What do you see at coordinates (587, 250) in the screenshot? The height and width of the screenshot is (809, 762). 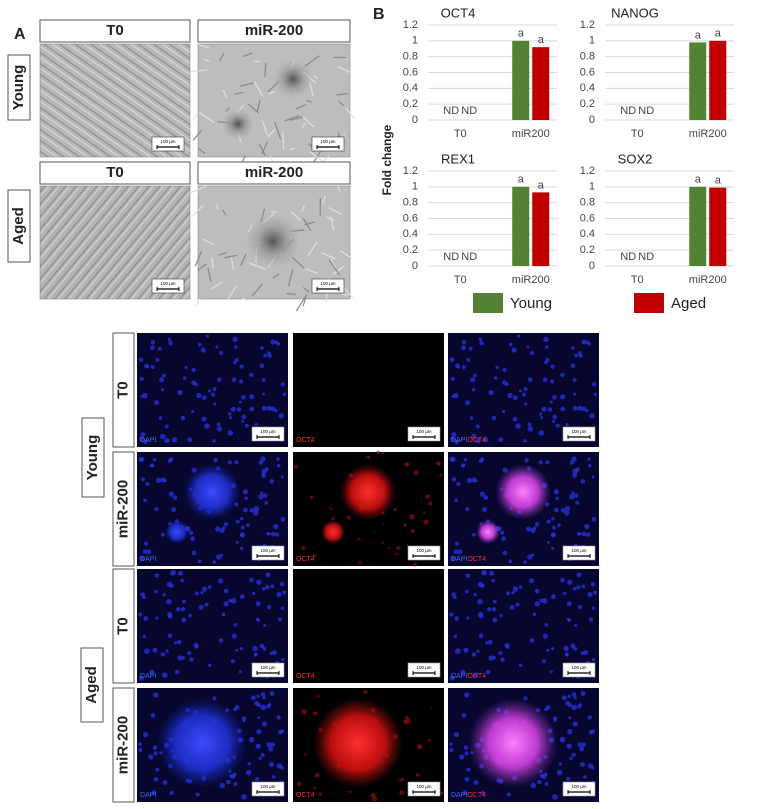 I see `y-tick-label: 0.2` at bounding box center [587, 250].